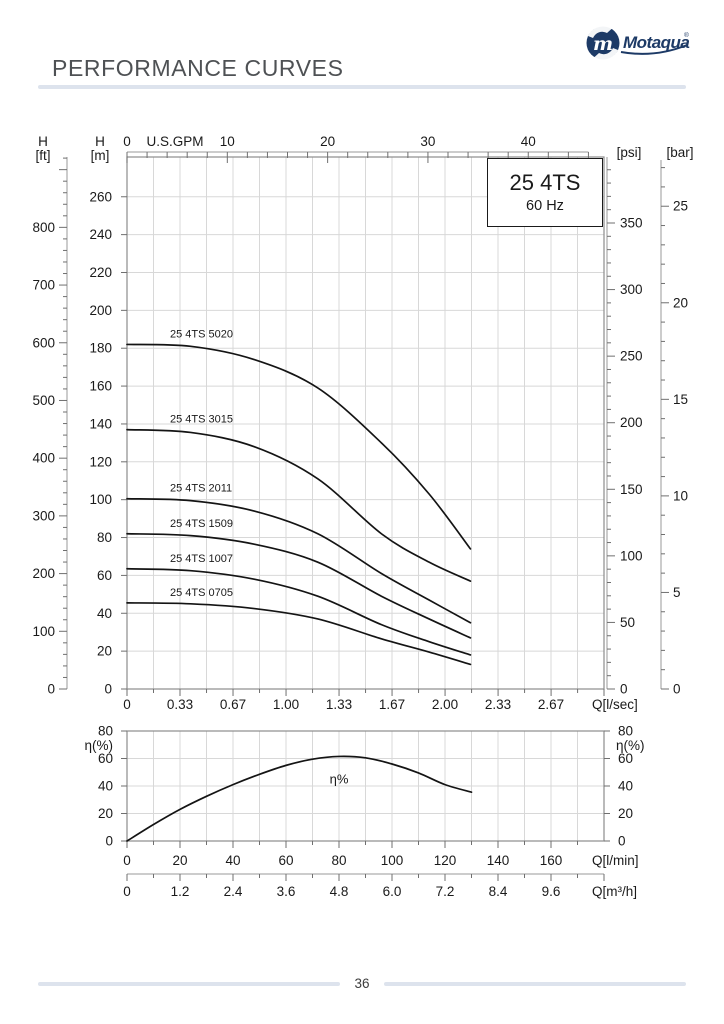 The image size is (724, 1024). Describe the element at coordinates (534, 983) in the screenshot. I see `footer-divider-right` at that location.